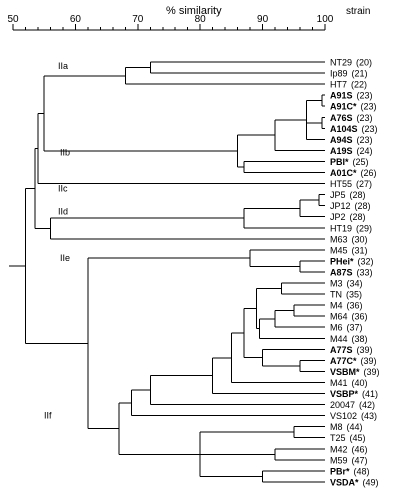 The image size is (400, 499). What do you see at coordinates (349, 449) in the screenshot?
I see `strain-label: M42 (46)` at bounding box center [349, 449].